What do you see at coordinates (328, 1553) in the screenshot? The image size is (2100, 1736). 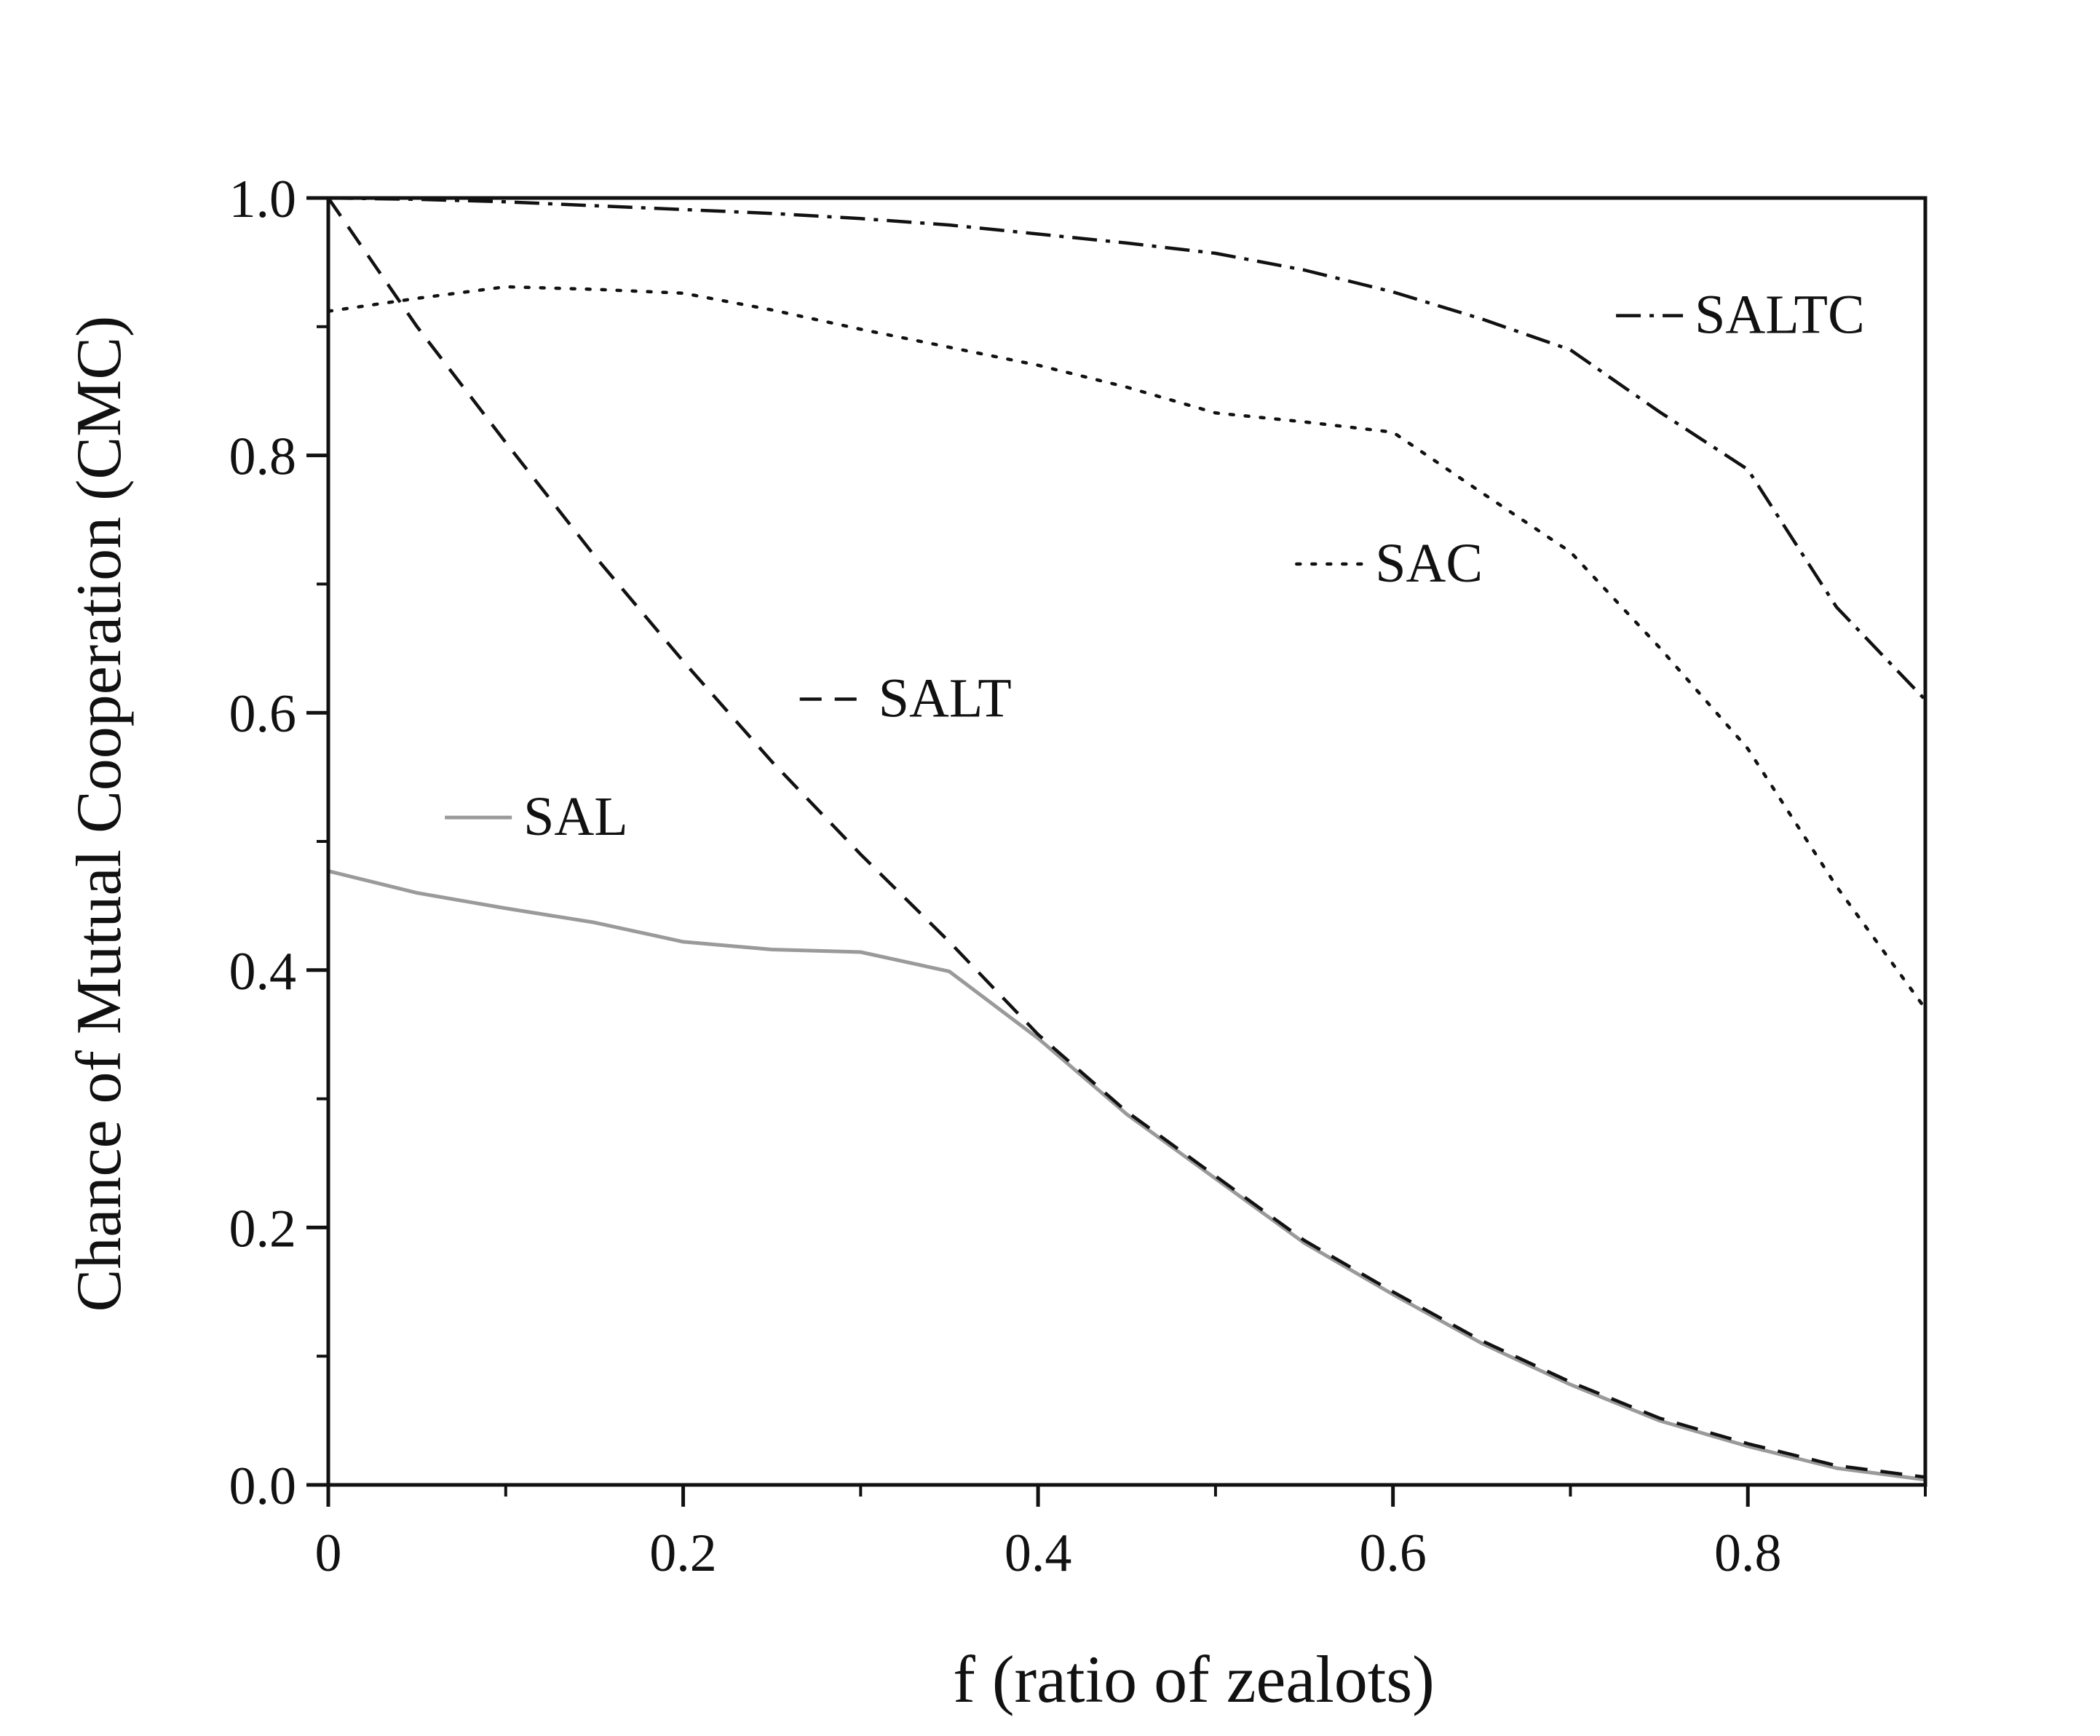 I see `x-tick-label: 0` at bounding box center [328, 1553].